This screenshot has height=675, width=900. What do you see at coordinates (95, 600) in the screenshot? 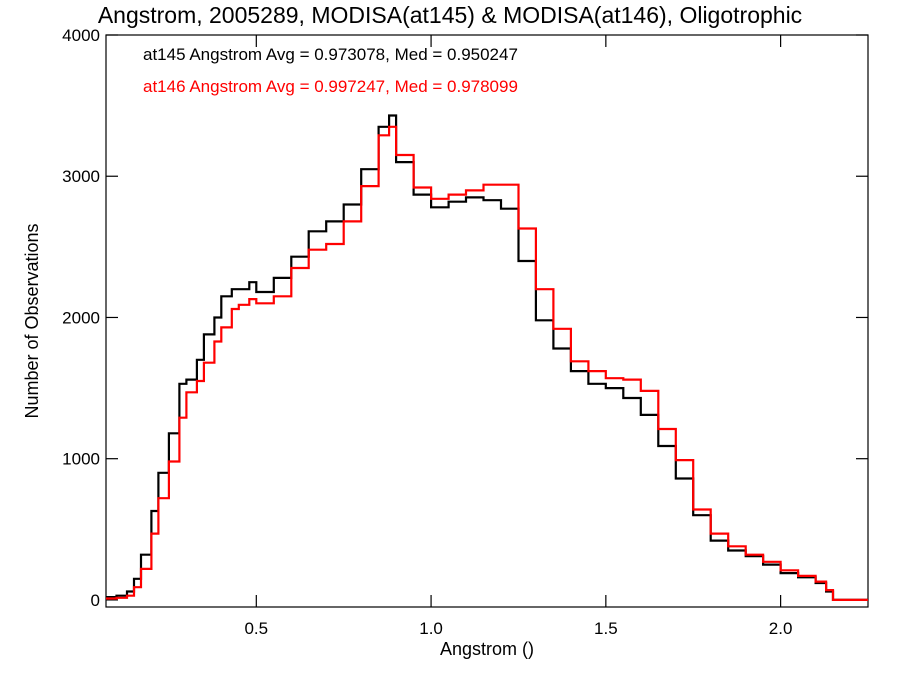
I see `y-tick-label: 0` at bounding box center [95, 600].